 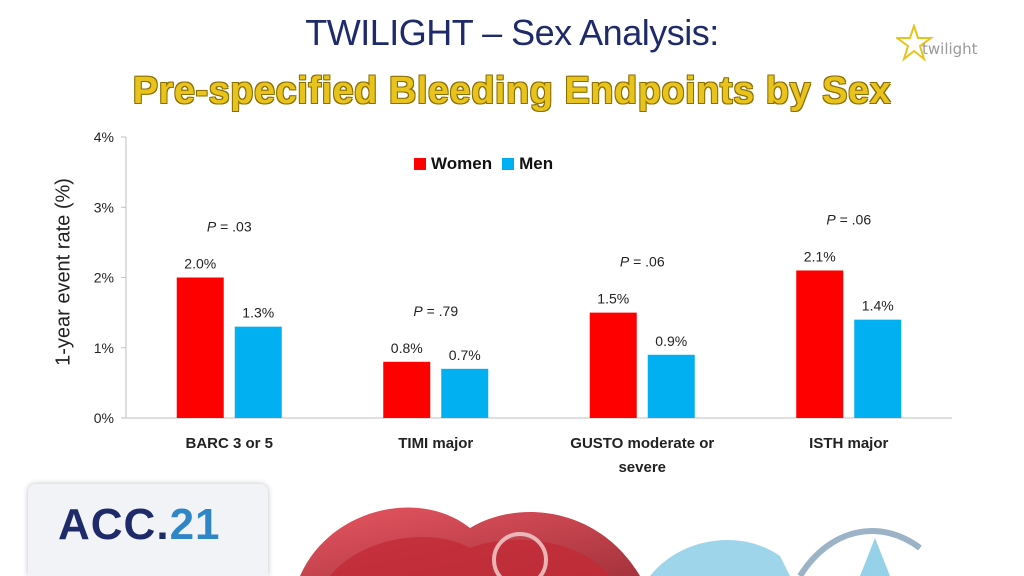 I want to click on data-label-women: 1.5%, so click(x=613, y=299).